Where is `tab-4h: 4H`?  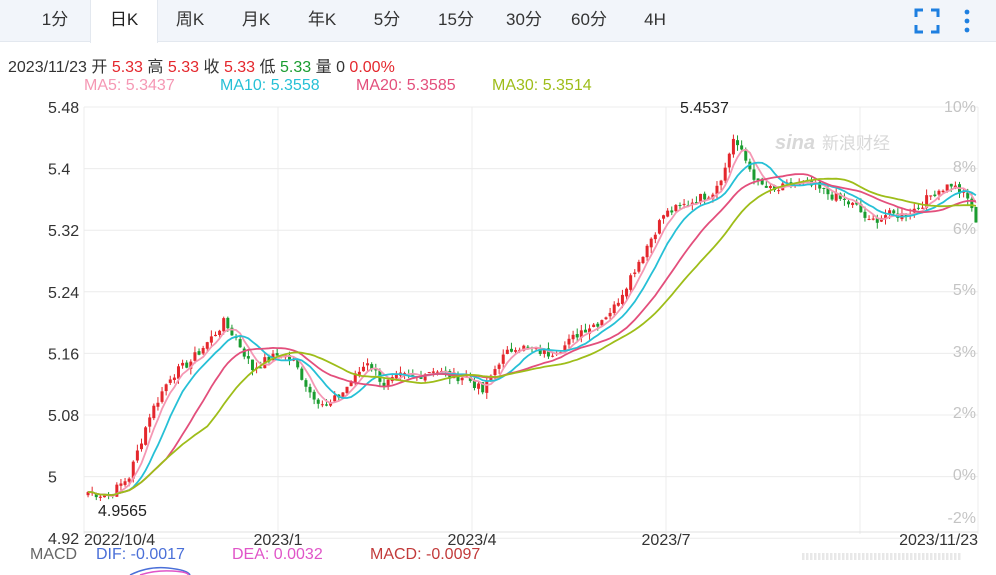 tab-4h: 4H is located at coordinates (655, 19).